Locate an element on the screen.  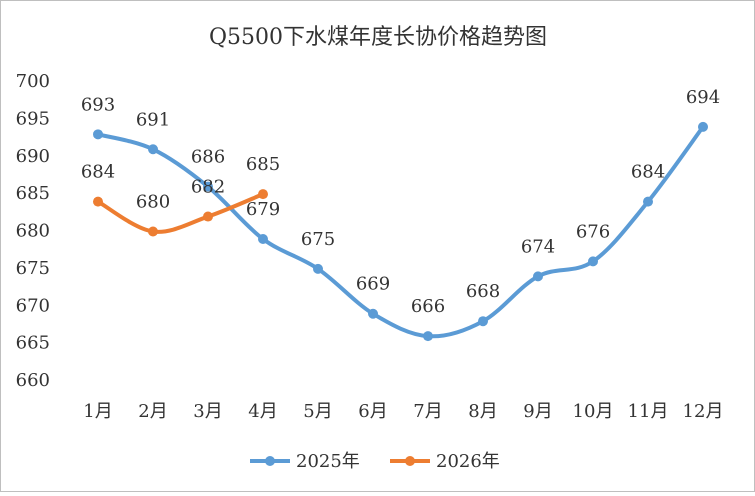
data-label: 682 is located at coordinates (208, 187).